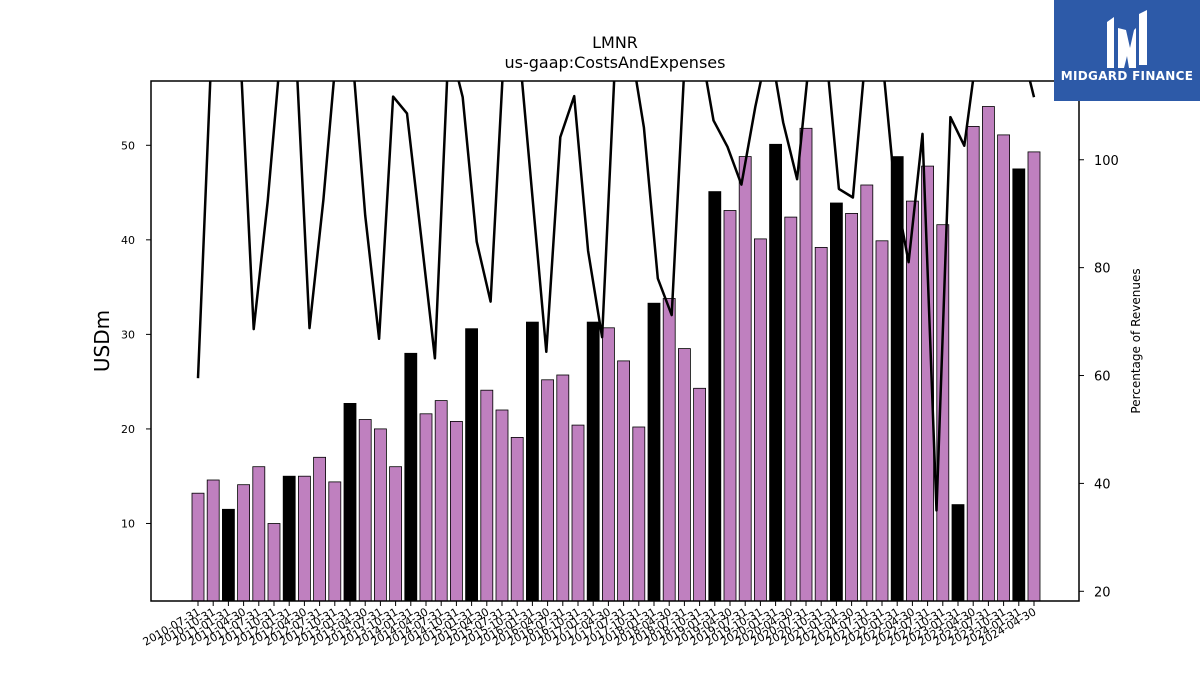 The image size is (1200, 675). Describe the element at coordinates (1102, 269) in the screenshot. I see `y2-tick-label: 80` at that location.